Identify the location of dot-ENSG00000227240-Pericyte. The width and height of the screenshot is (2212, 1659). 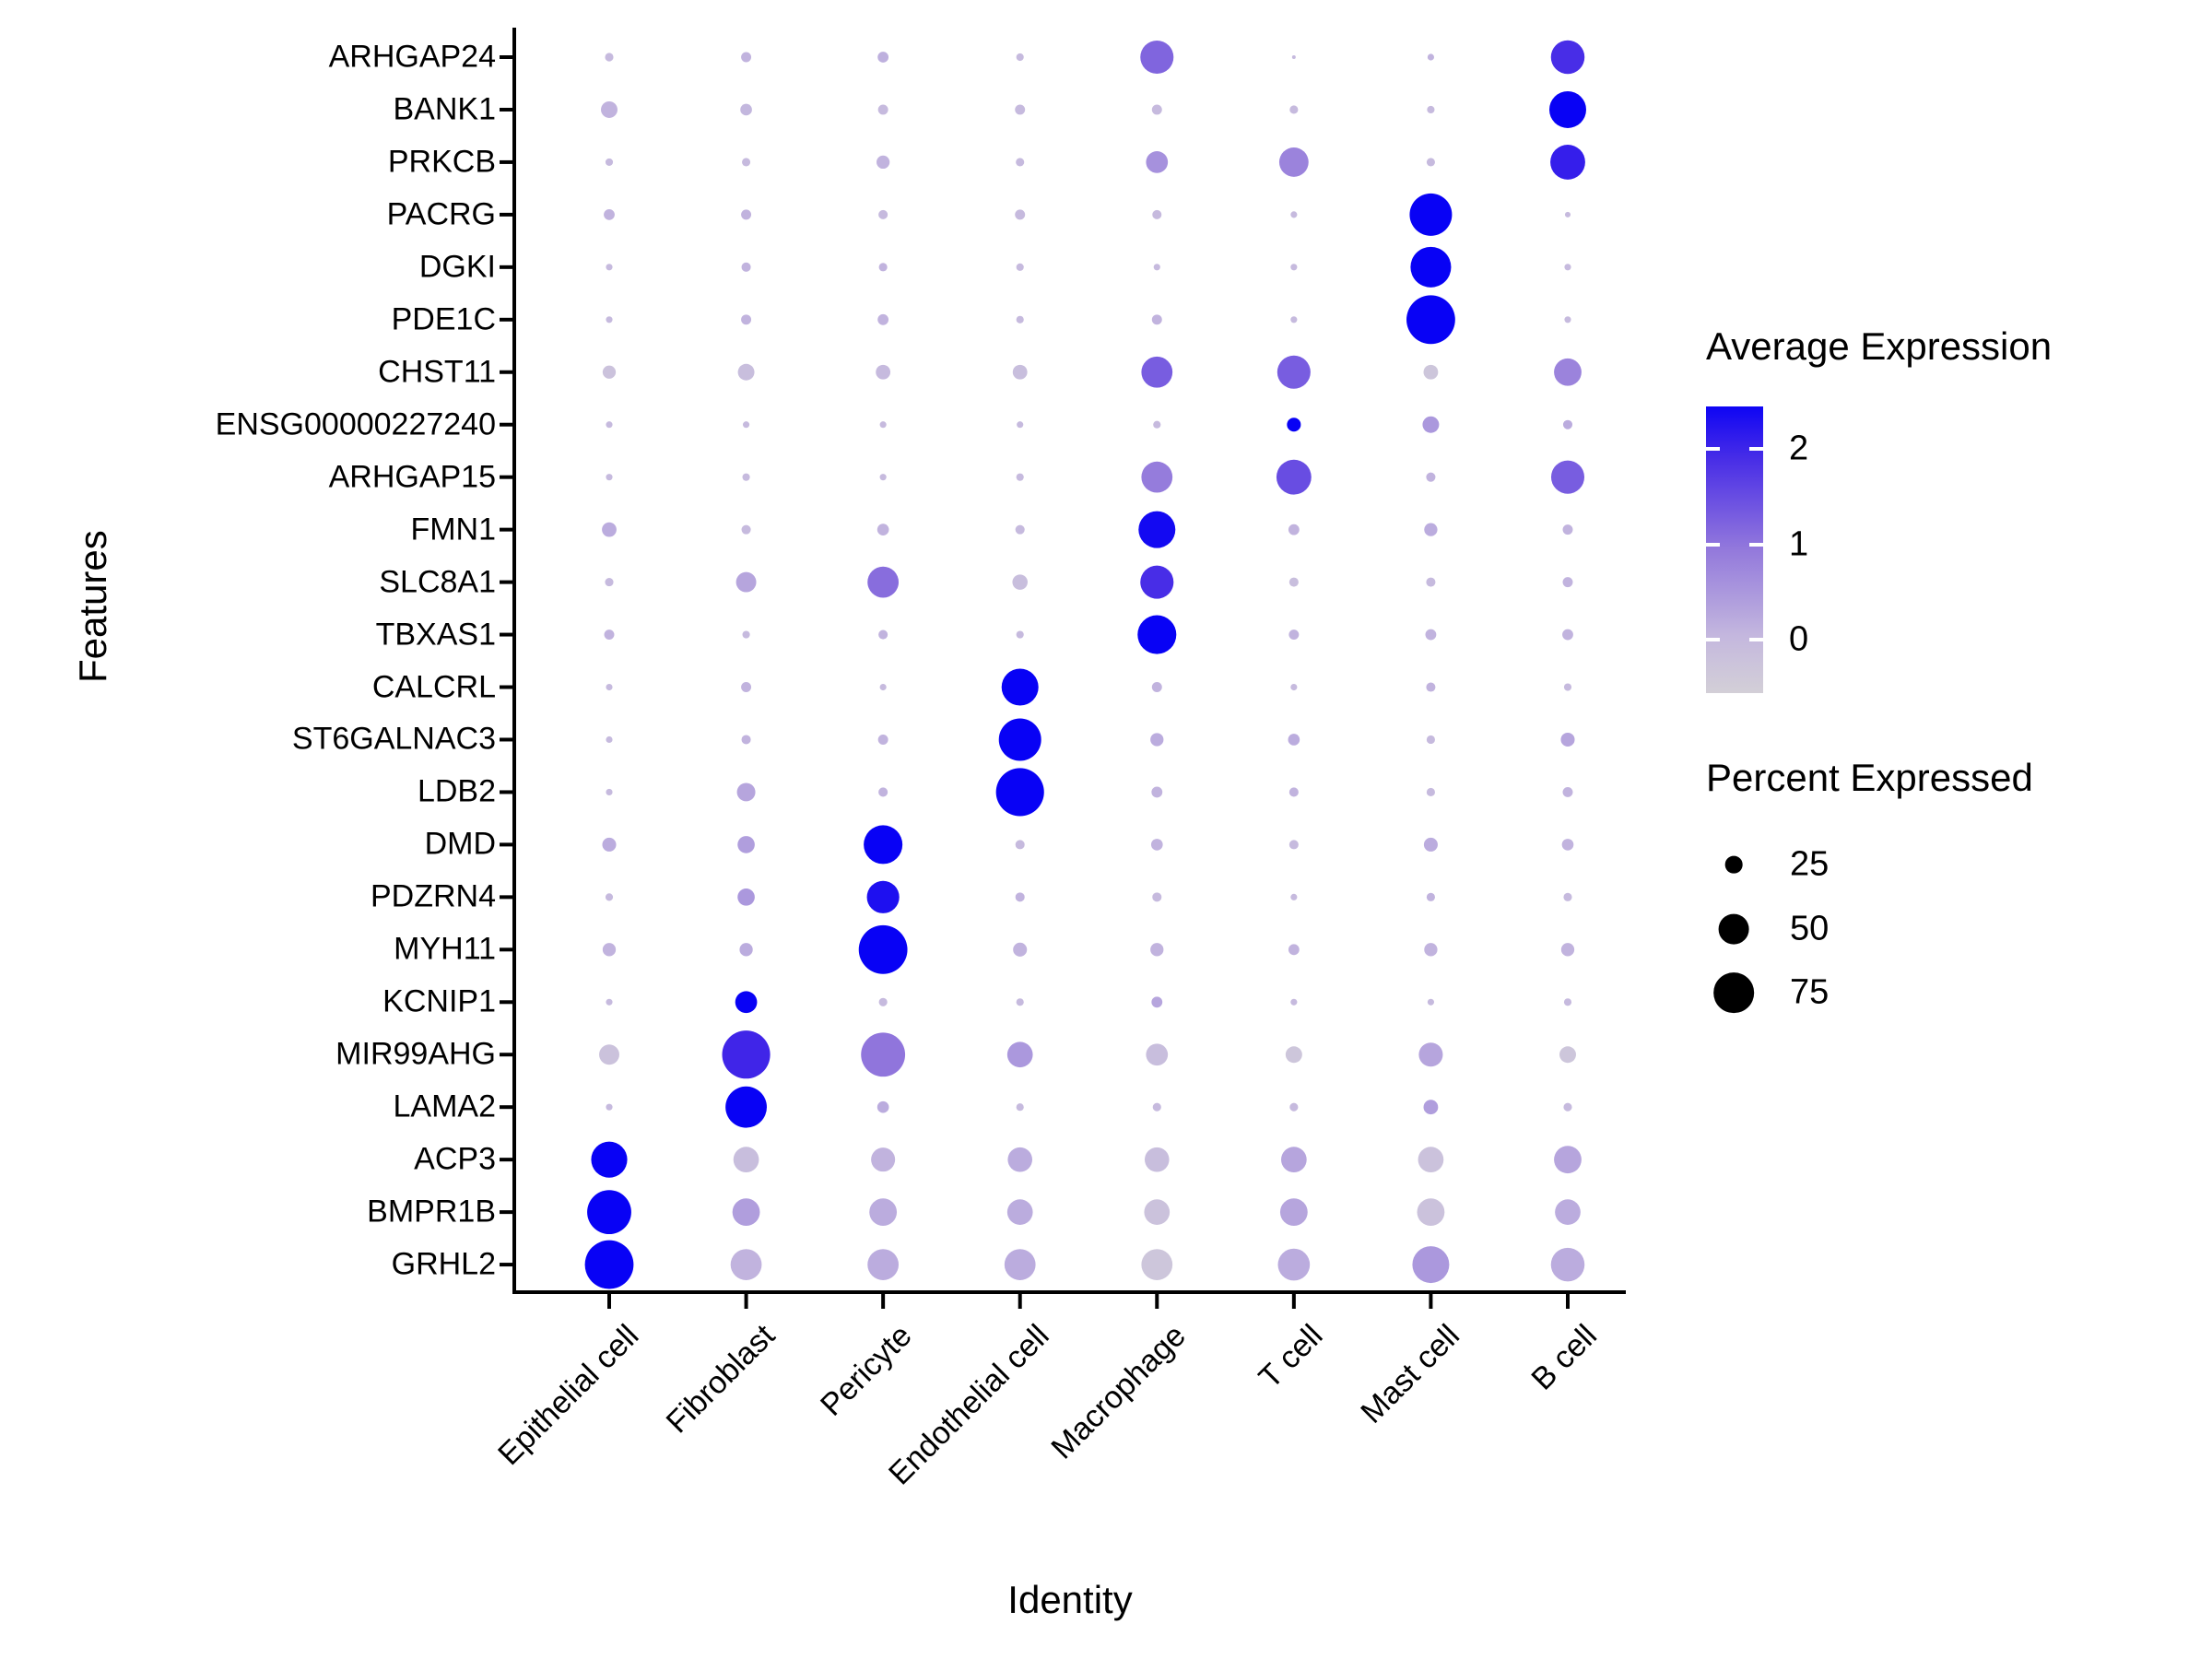
(883, 425).